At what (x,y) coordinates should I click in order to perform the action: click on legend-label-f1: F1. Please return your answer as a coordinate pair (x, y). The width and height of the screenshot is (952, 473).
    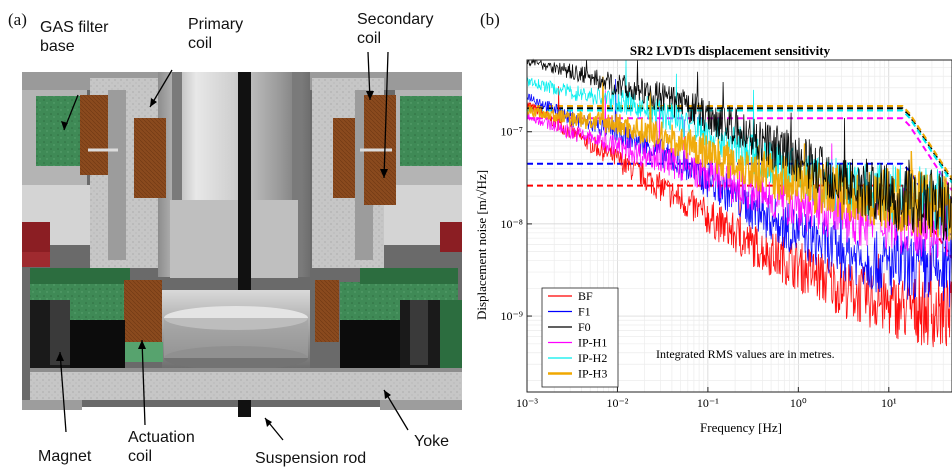
    Looking at the image, I should click on (584, 312).